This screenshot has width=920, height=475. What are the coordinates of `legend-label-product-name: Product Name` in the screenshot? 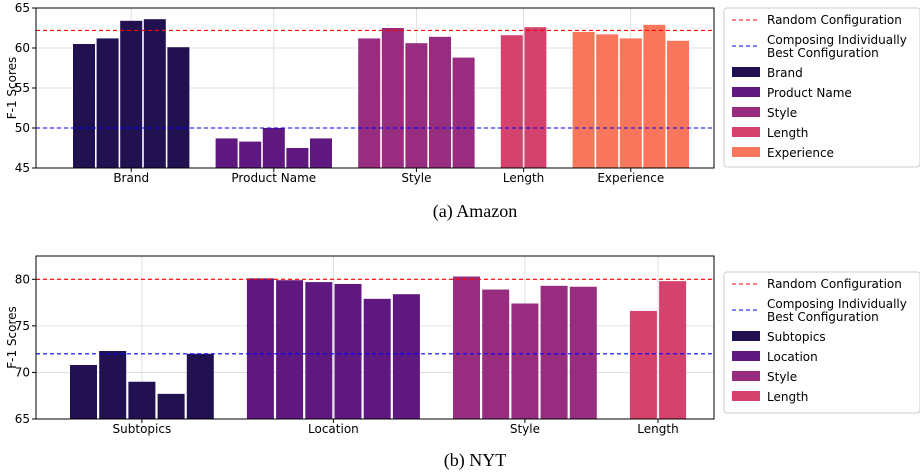 It's located at (809, 93).